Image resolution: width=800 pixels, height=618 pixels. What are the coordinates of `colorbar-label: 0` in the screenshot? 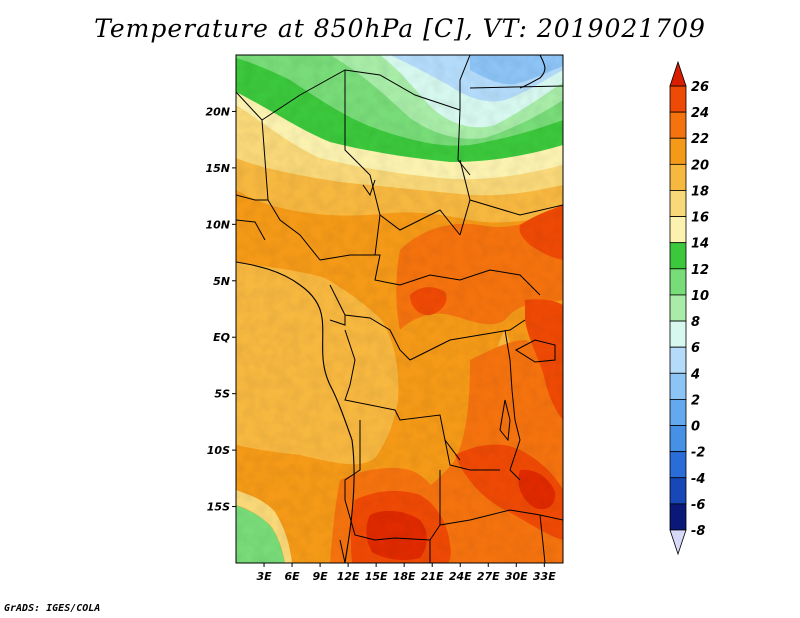 It's located at (695, 427).